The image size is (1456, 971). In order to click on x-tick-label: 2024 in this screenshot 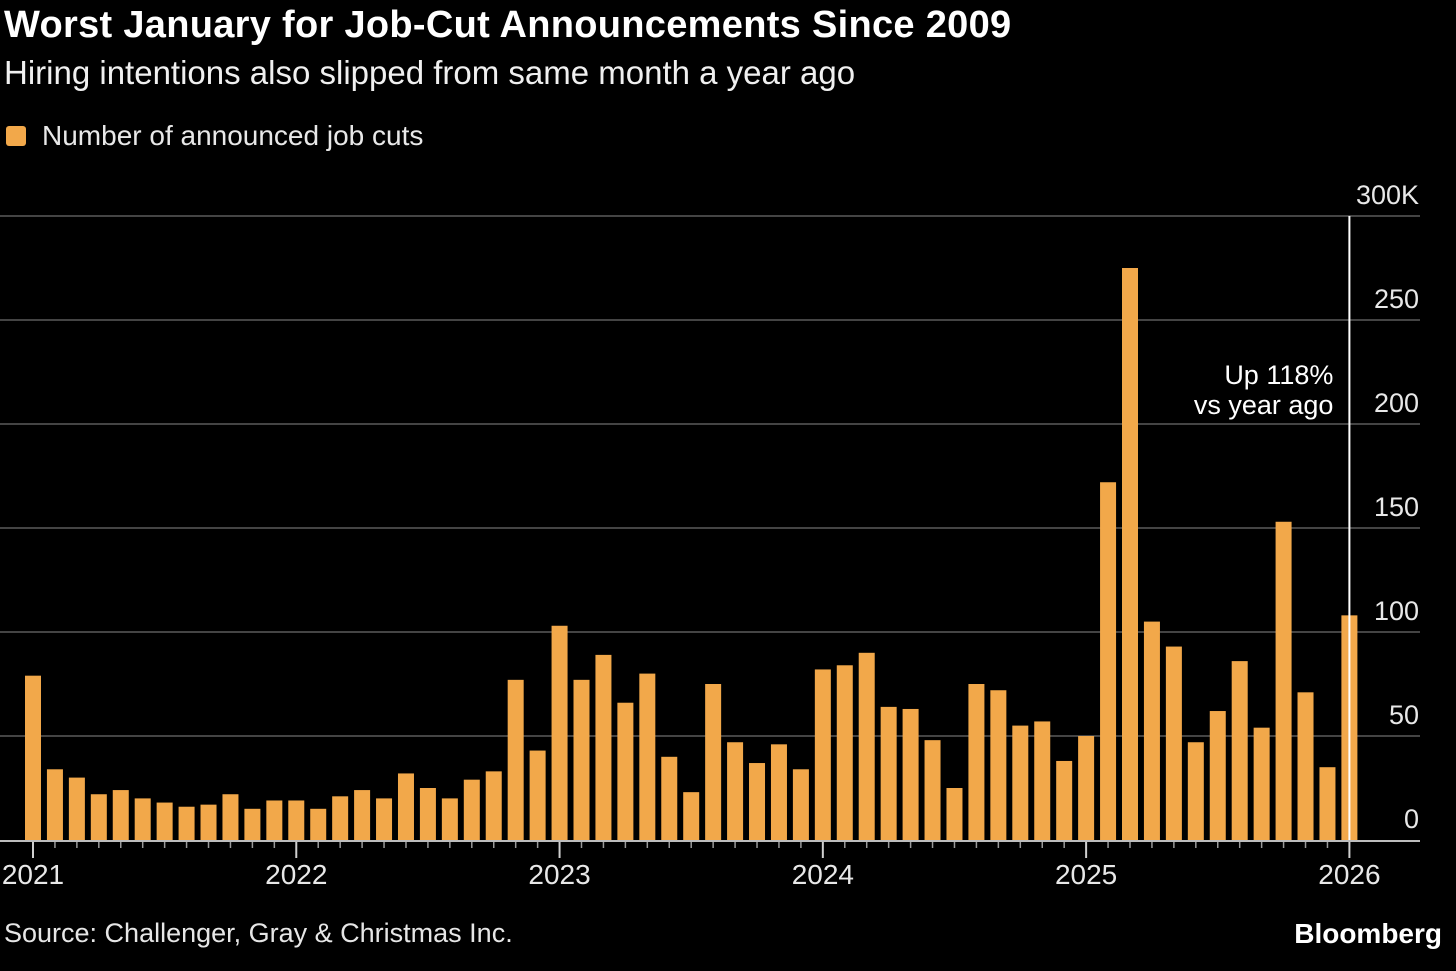, I will do `click(823, 874)`.